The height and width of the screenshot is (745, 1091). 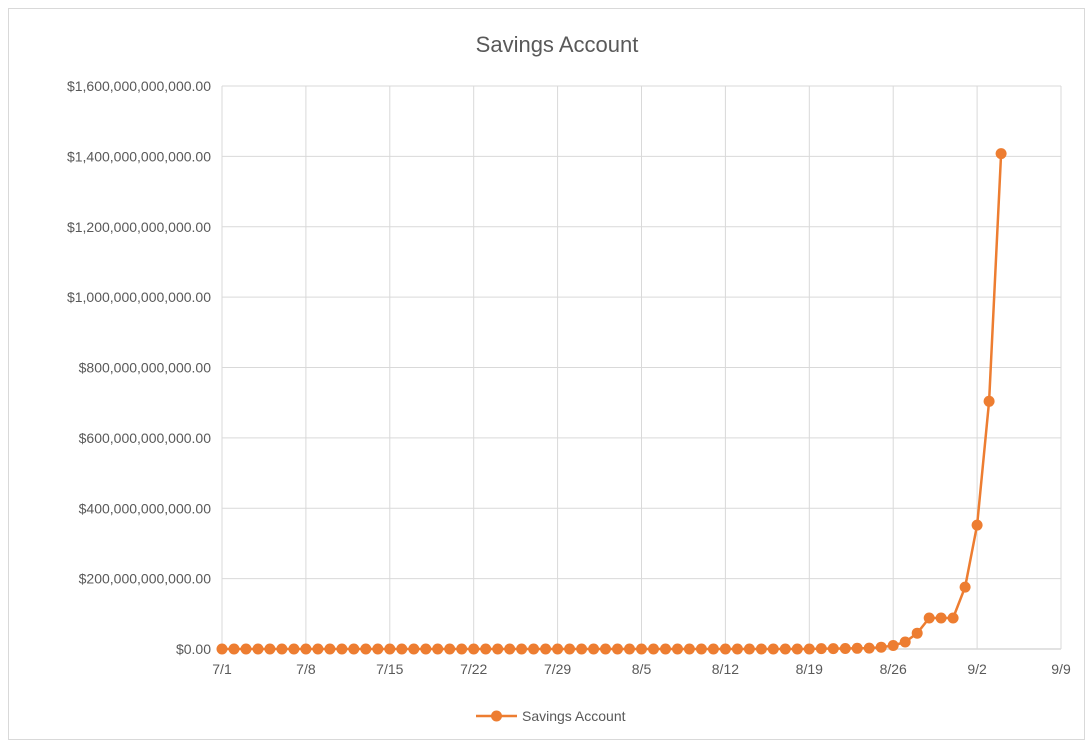 What do you see at coordinates (145, 508) in the screenshot?
I see `y-tick-label: $400,000,000,000.00` at bounding box center [145, 508].